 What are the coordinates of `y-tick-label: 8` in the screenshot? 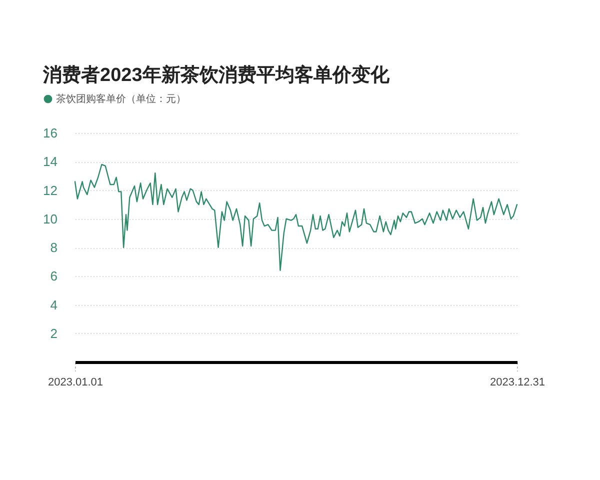 It's located at (54, 247).